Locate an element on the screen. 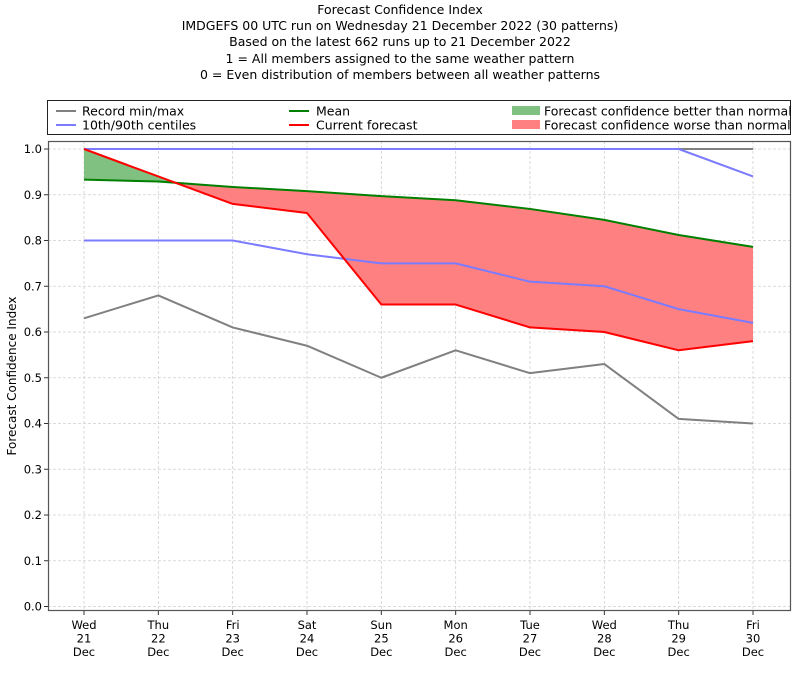  legend-frame is located at coordinates (419, 117).